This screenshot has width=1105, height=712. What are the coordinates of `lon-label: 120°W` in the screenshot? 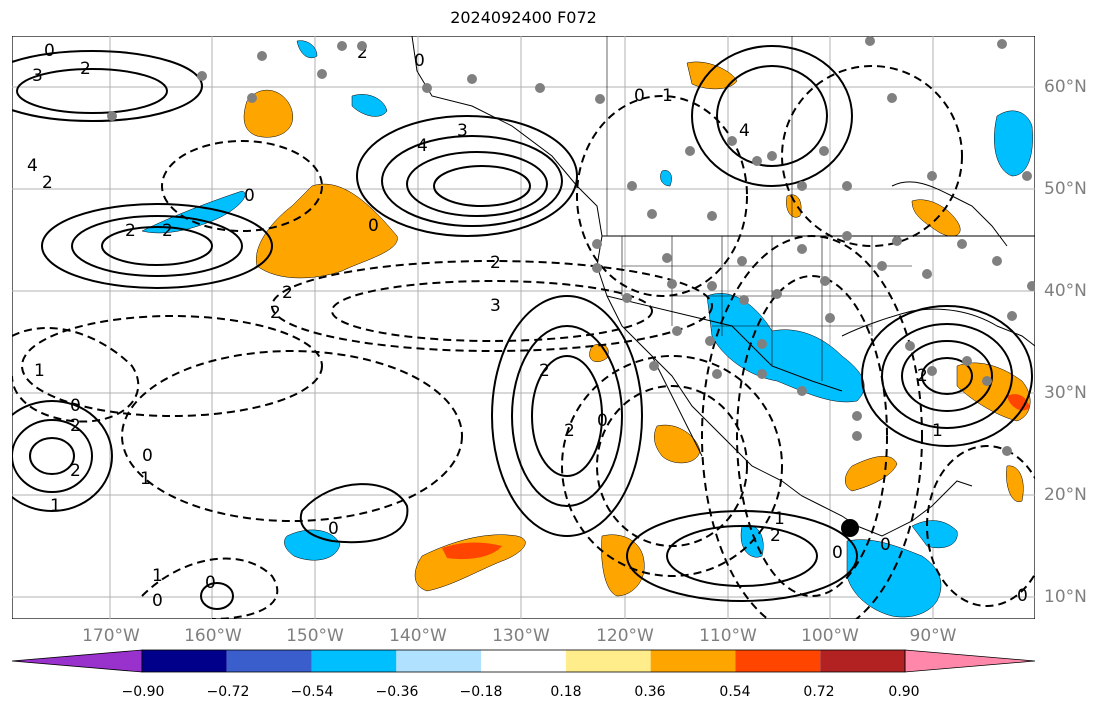 It's located at (625, 636).